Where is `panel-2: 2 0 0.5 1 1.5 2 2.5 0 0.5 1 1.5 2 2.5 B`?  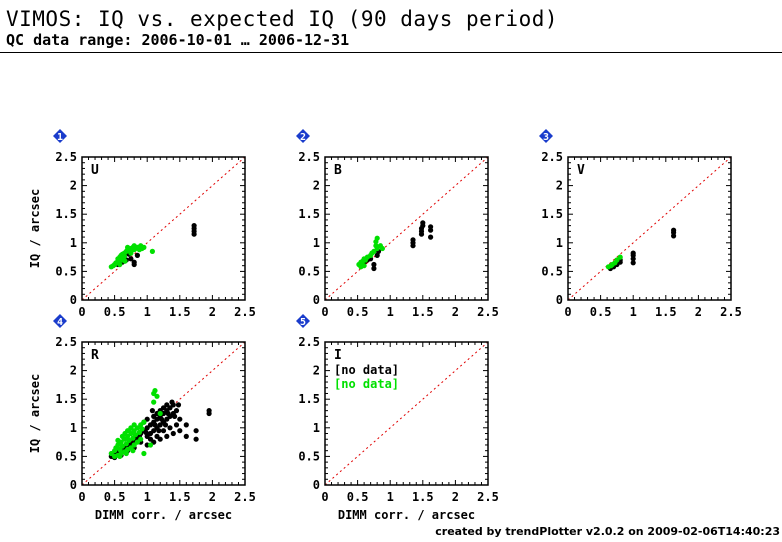 panel-2: 2 0 0.5 1 1.5 2 2.5 0 0.5 1 1.5 2 2.5 B is located at coordinates (397, 224).